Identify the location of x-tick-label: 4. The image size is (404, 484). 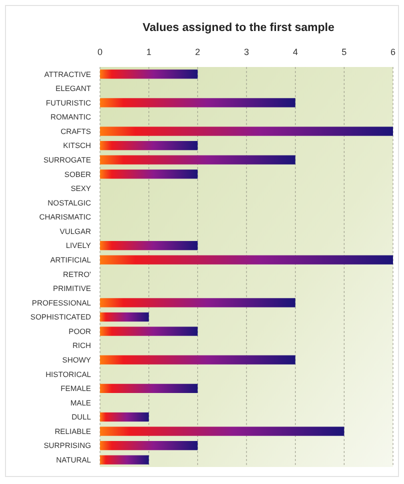
(295, 52).